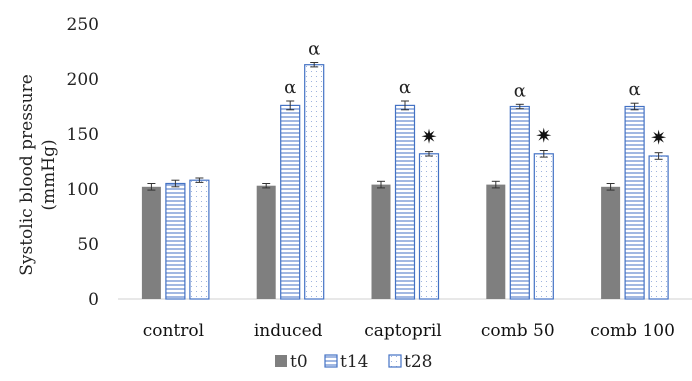 Image resolution: width=692 pixels, height=381 pixels. What do you see at coordinates (266, 242) in the screenshot?
I see `bar-t0-induced` at bounding box center [266, 242].